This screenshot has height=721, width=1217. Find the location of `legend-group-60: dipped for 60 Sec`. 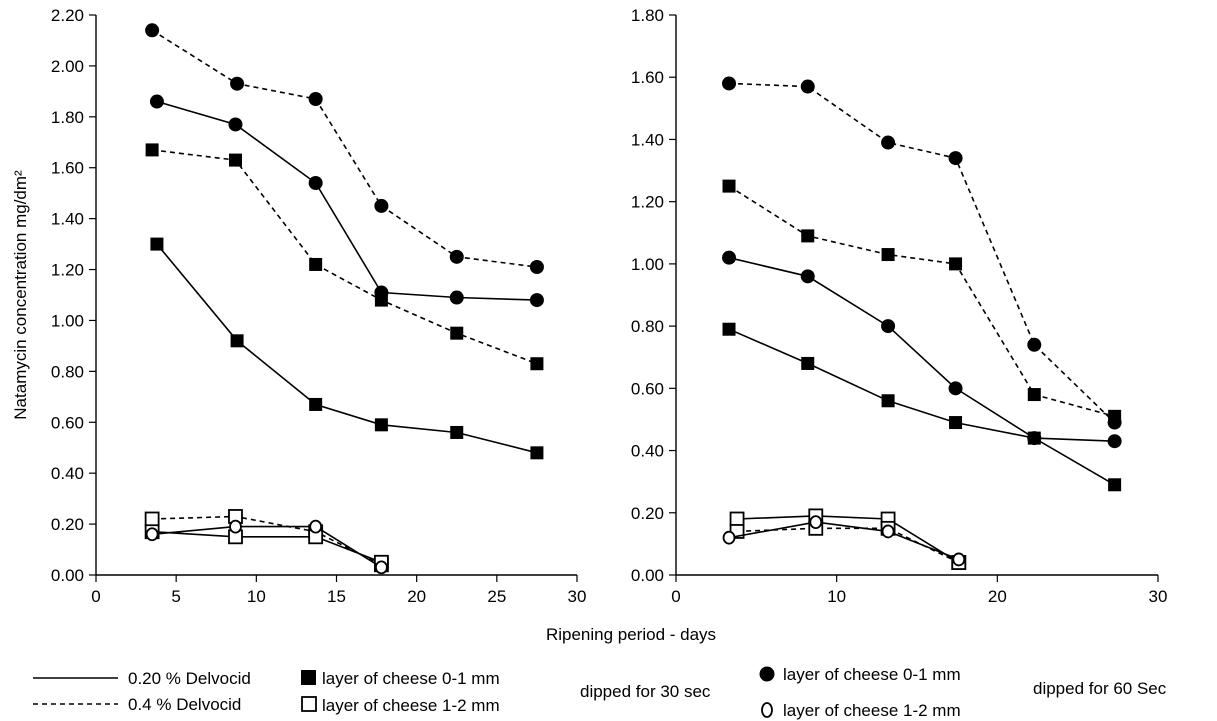

legend-group-60: dipped for 60 Sec is located at coordinates (1100, 688).